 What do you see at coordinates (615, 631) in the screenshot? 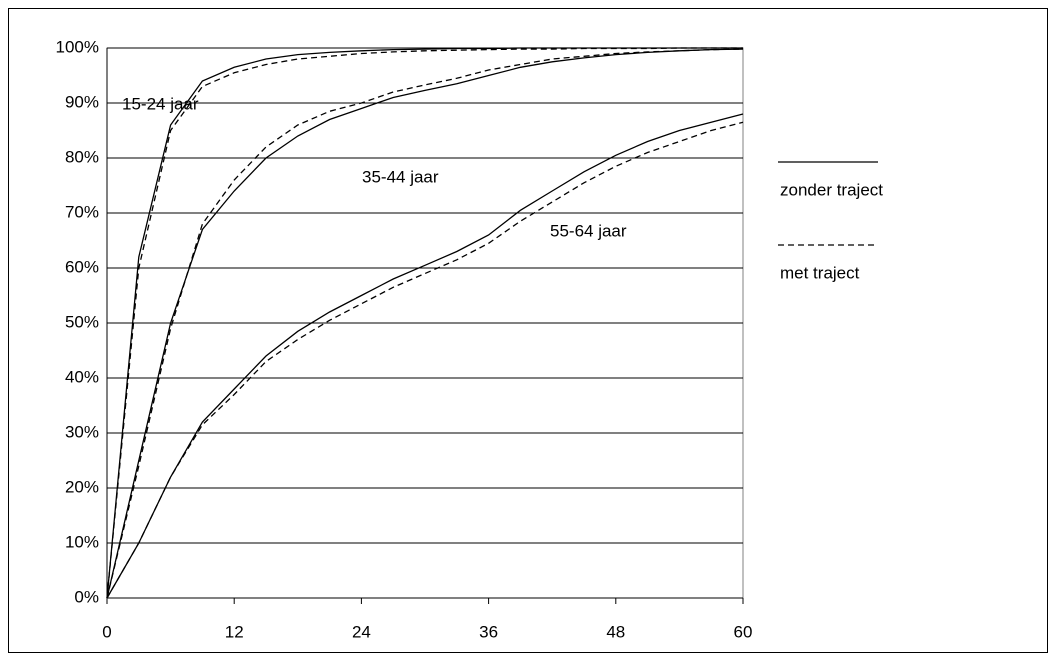
I see `x-tick-label: 48` at bounding box center [615, 631].